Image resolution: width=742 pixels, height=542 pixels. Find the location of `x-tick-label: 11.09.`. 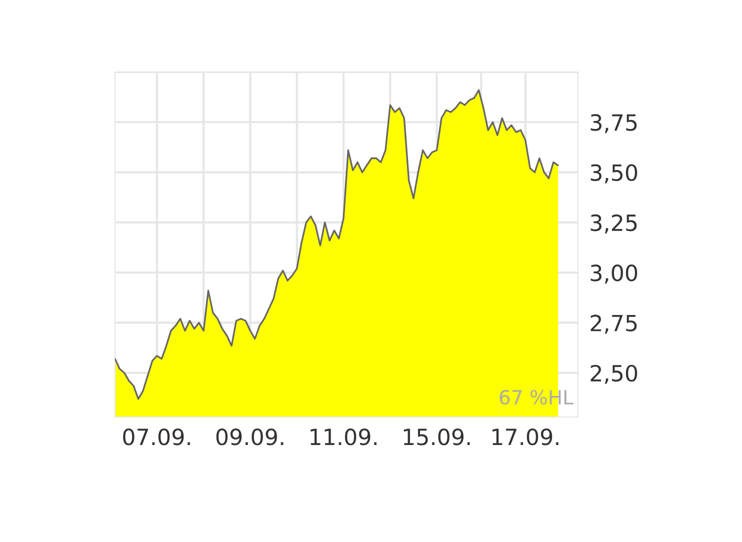

x-tick-label: 11.09. is located at coordinates (343, 437).